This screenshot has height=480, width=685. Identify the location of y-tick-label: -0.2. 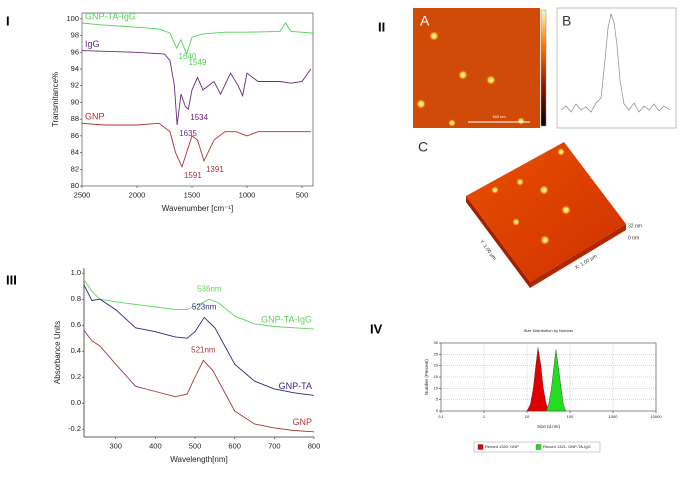
(74, 428).